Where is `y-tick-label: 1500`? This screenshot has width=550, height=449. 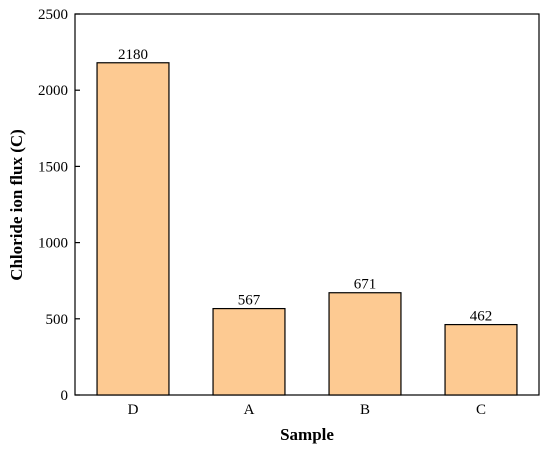
y-tick-label: 1500 is located at coordinates (53, 167).